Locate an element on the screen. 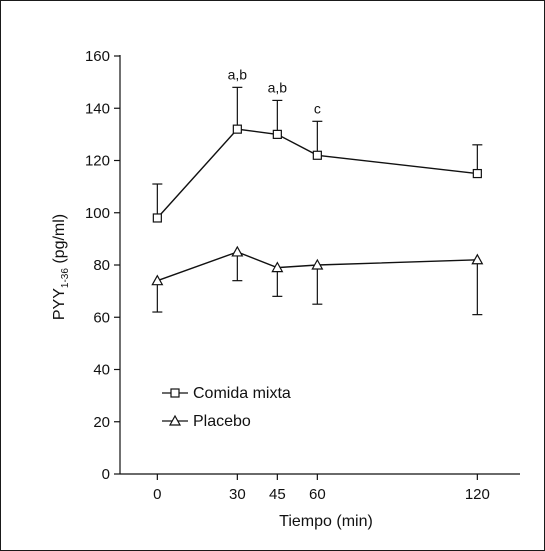 The image size is (545, 551). x-axis-ticks: 0 30 45 60 120 is located at coordinates (321, 488).